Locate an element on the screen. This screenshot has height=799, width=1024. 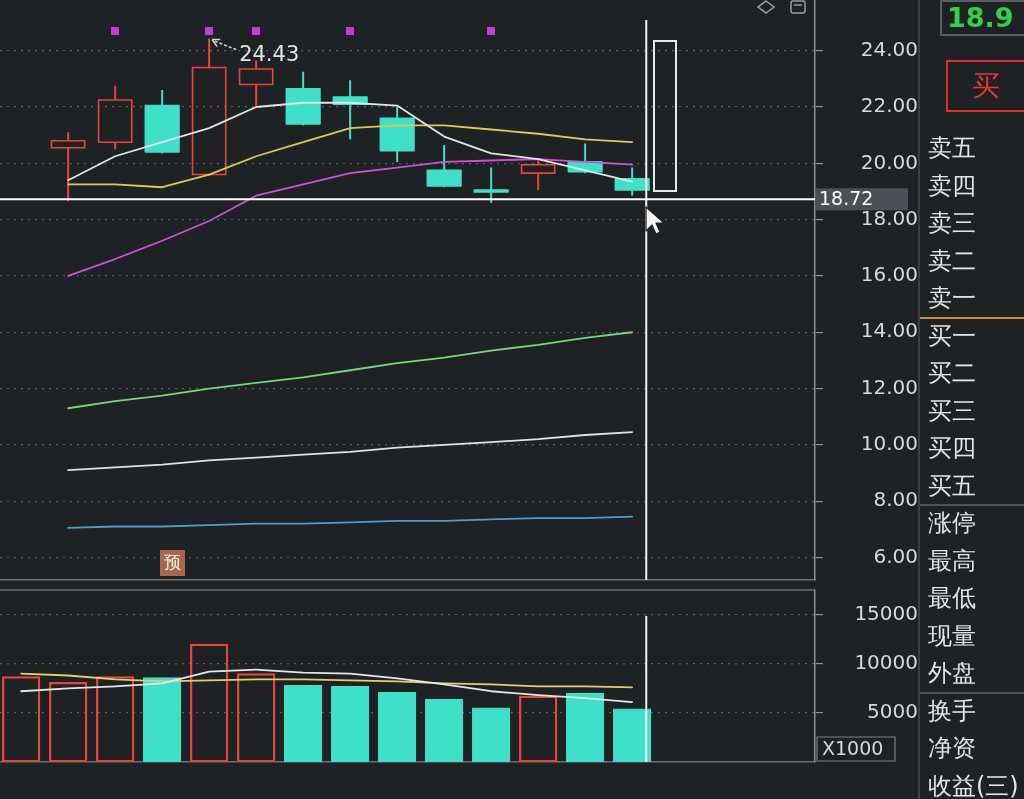
text: 现量 is located at coordinates (952, 635).